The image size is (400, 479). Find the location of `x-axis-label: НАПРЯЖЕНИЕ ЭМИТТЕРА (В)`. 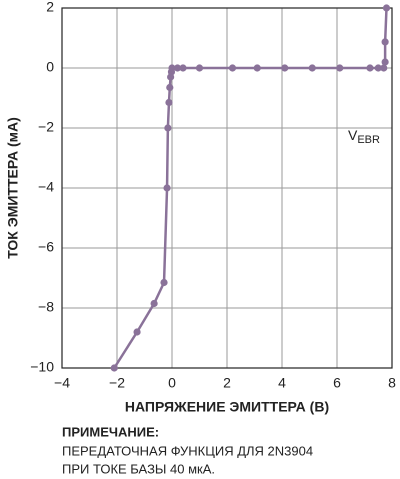

x-axis-label: НАПРЯЖЕНИЕ ЭМИТТЕРА (В) is located at coordinates (227, 407).